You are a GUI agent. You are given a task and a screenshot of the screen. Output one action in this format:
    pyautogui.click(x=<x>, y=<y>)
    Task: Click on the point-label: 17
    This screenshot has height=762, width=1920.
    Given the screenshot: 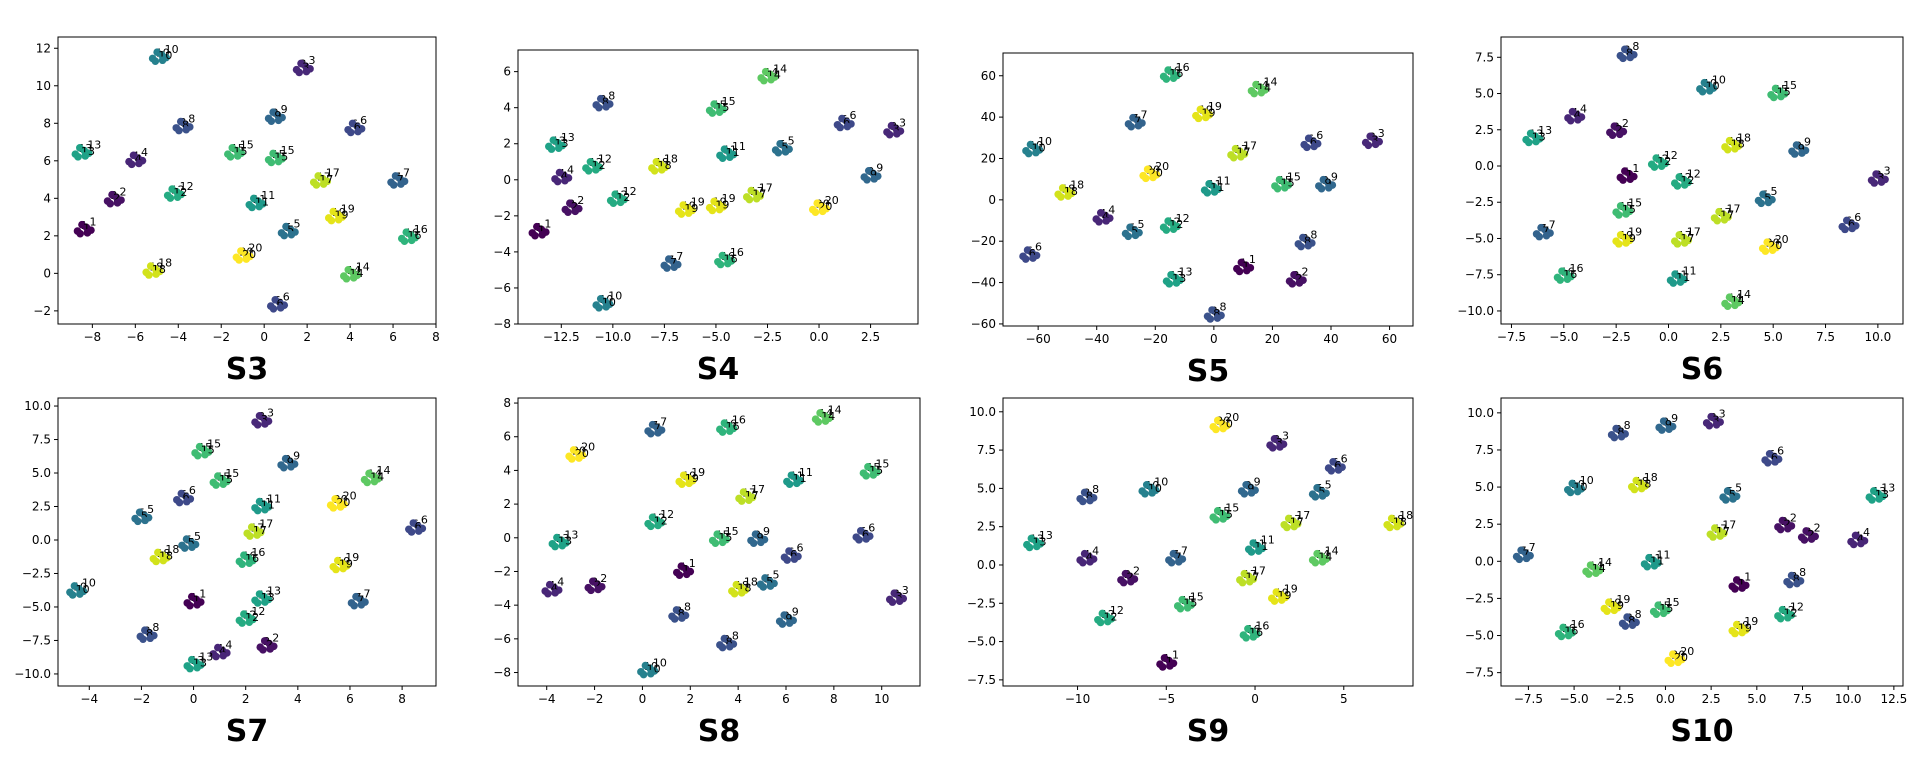 What is the action you would take?
    pyautogui.click(x=333, y=173)
    